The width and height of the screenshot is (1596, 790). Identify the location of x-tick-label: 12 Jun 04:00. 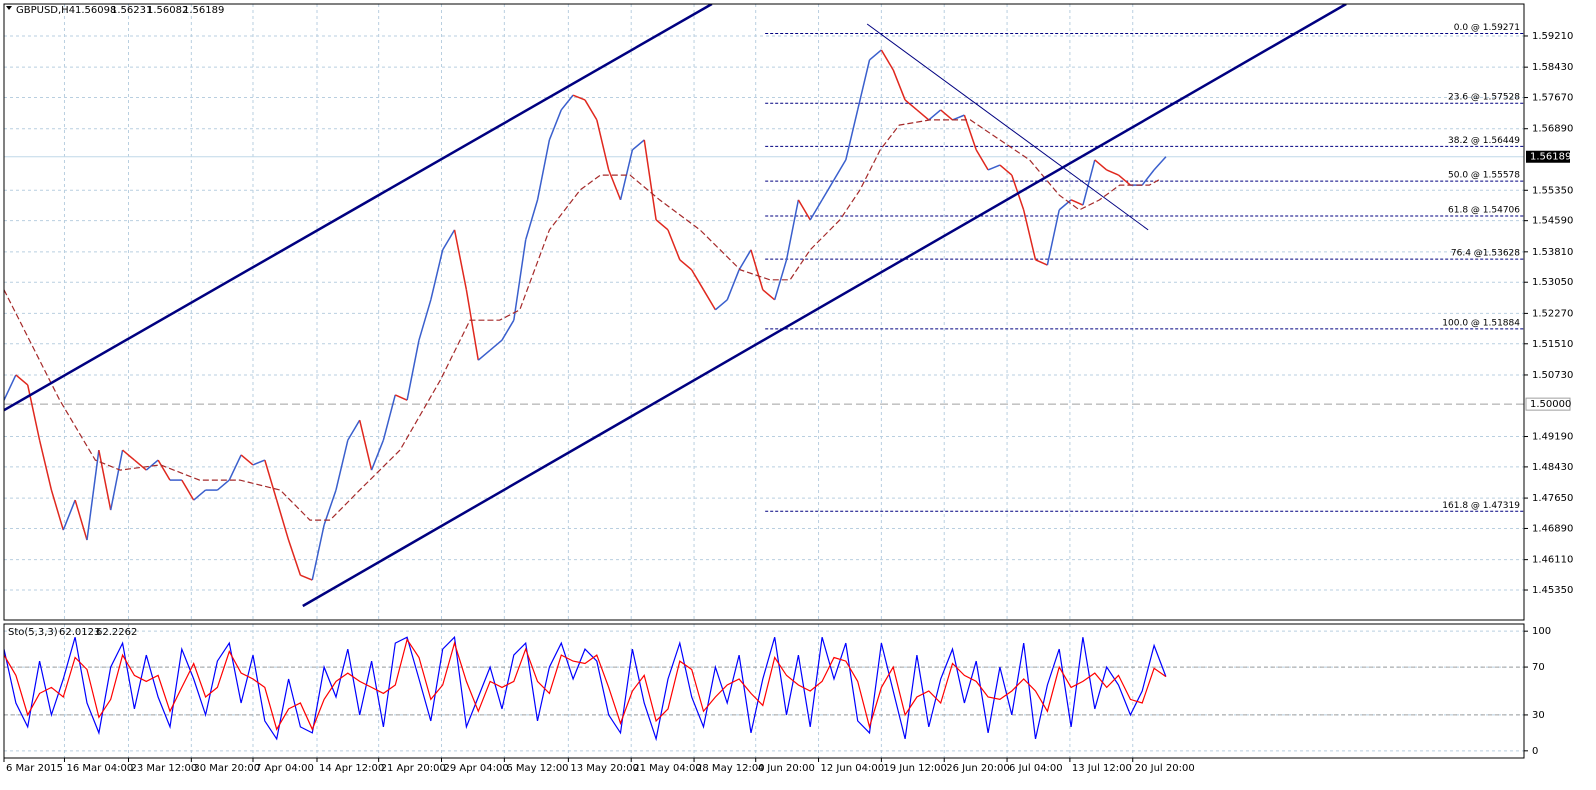
(853, 768).